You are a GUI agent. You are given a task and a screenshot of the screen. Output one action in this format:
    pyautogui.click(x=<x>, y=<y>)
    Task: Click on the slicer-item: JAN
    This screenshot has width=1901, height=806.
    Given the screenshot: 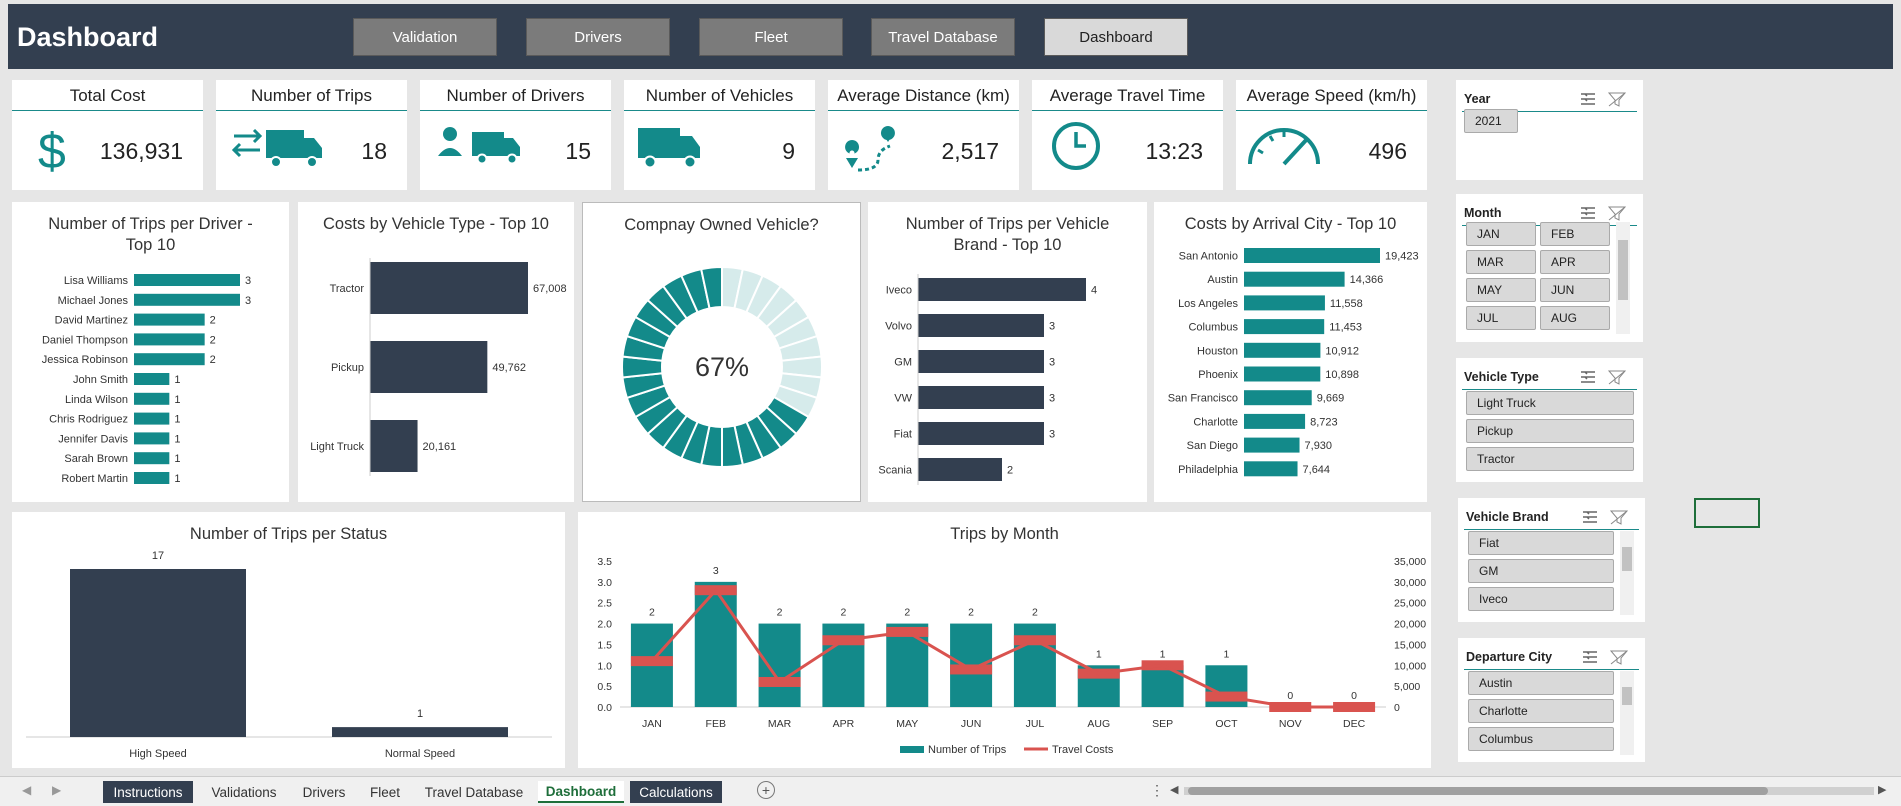 What is the action you would take?
    pyautogui.click(x=1501, y=234)
    